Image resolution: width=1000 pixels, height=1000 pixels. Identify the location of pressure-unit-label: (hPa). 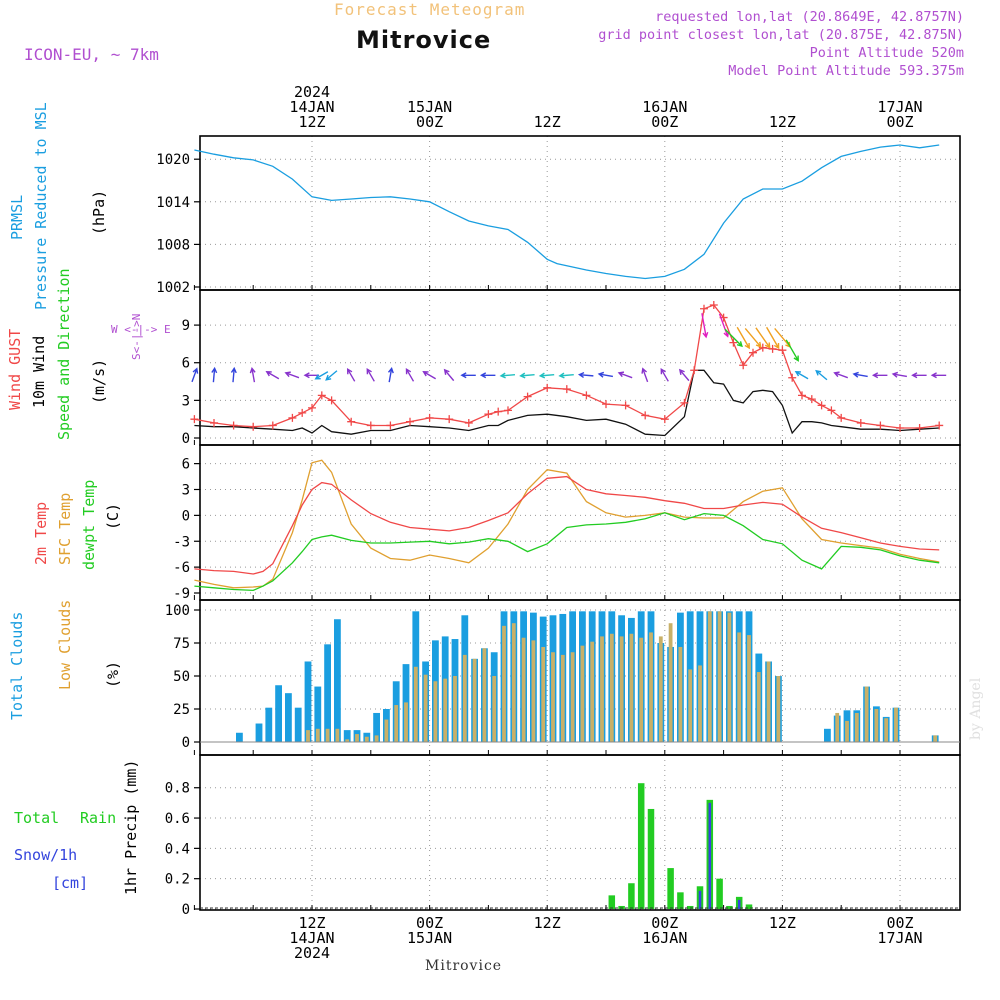
(99, 212).